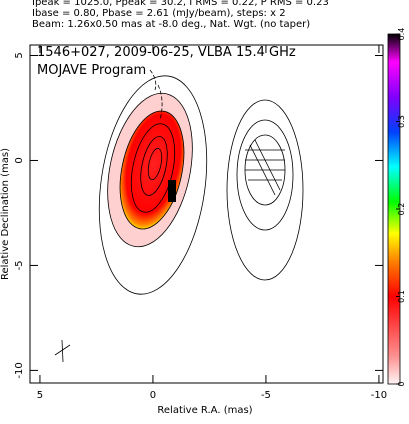 The width and height of the screenshot is (409, 424). Describe the element at coordinates (19, 265) in the screenshot. I see `y-tick-label: -5` at that location.